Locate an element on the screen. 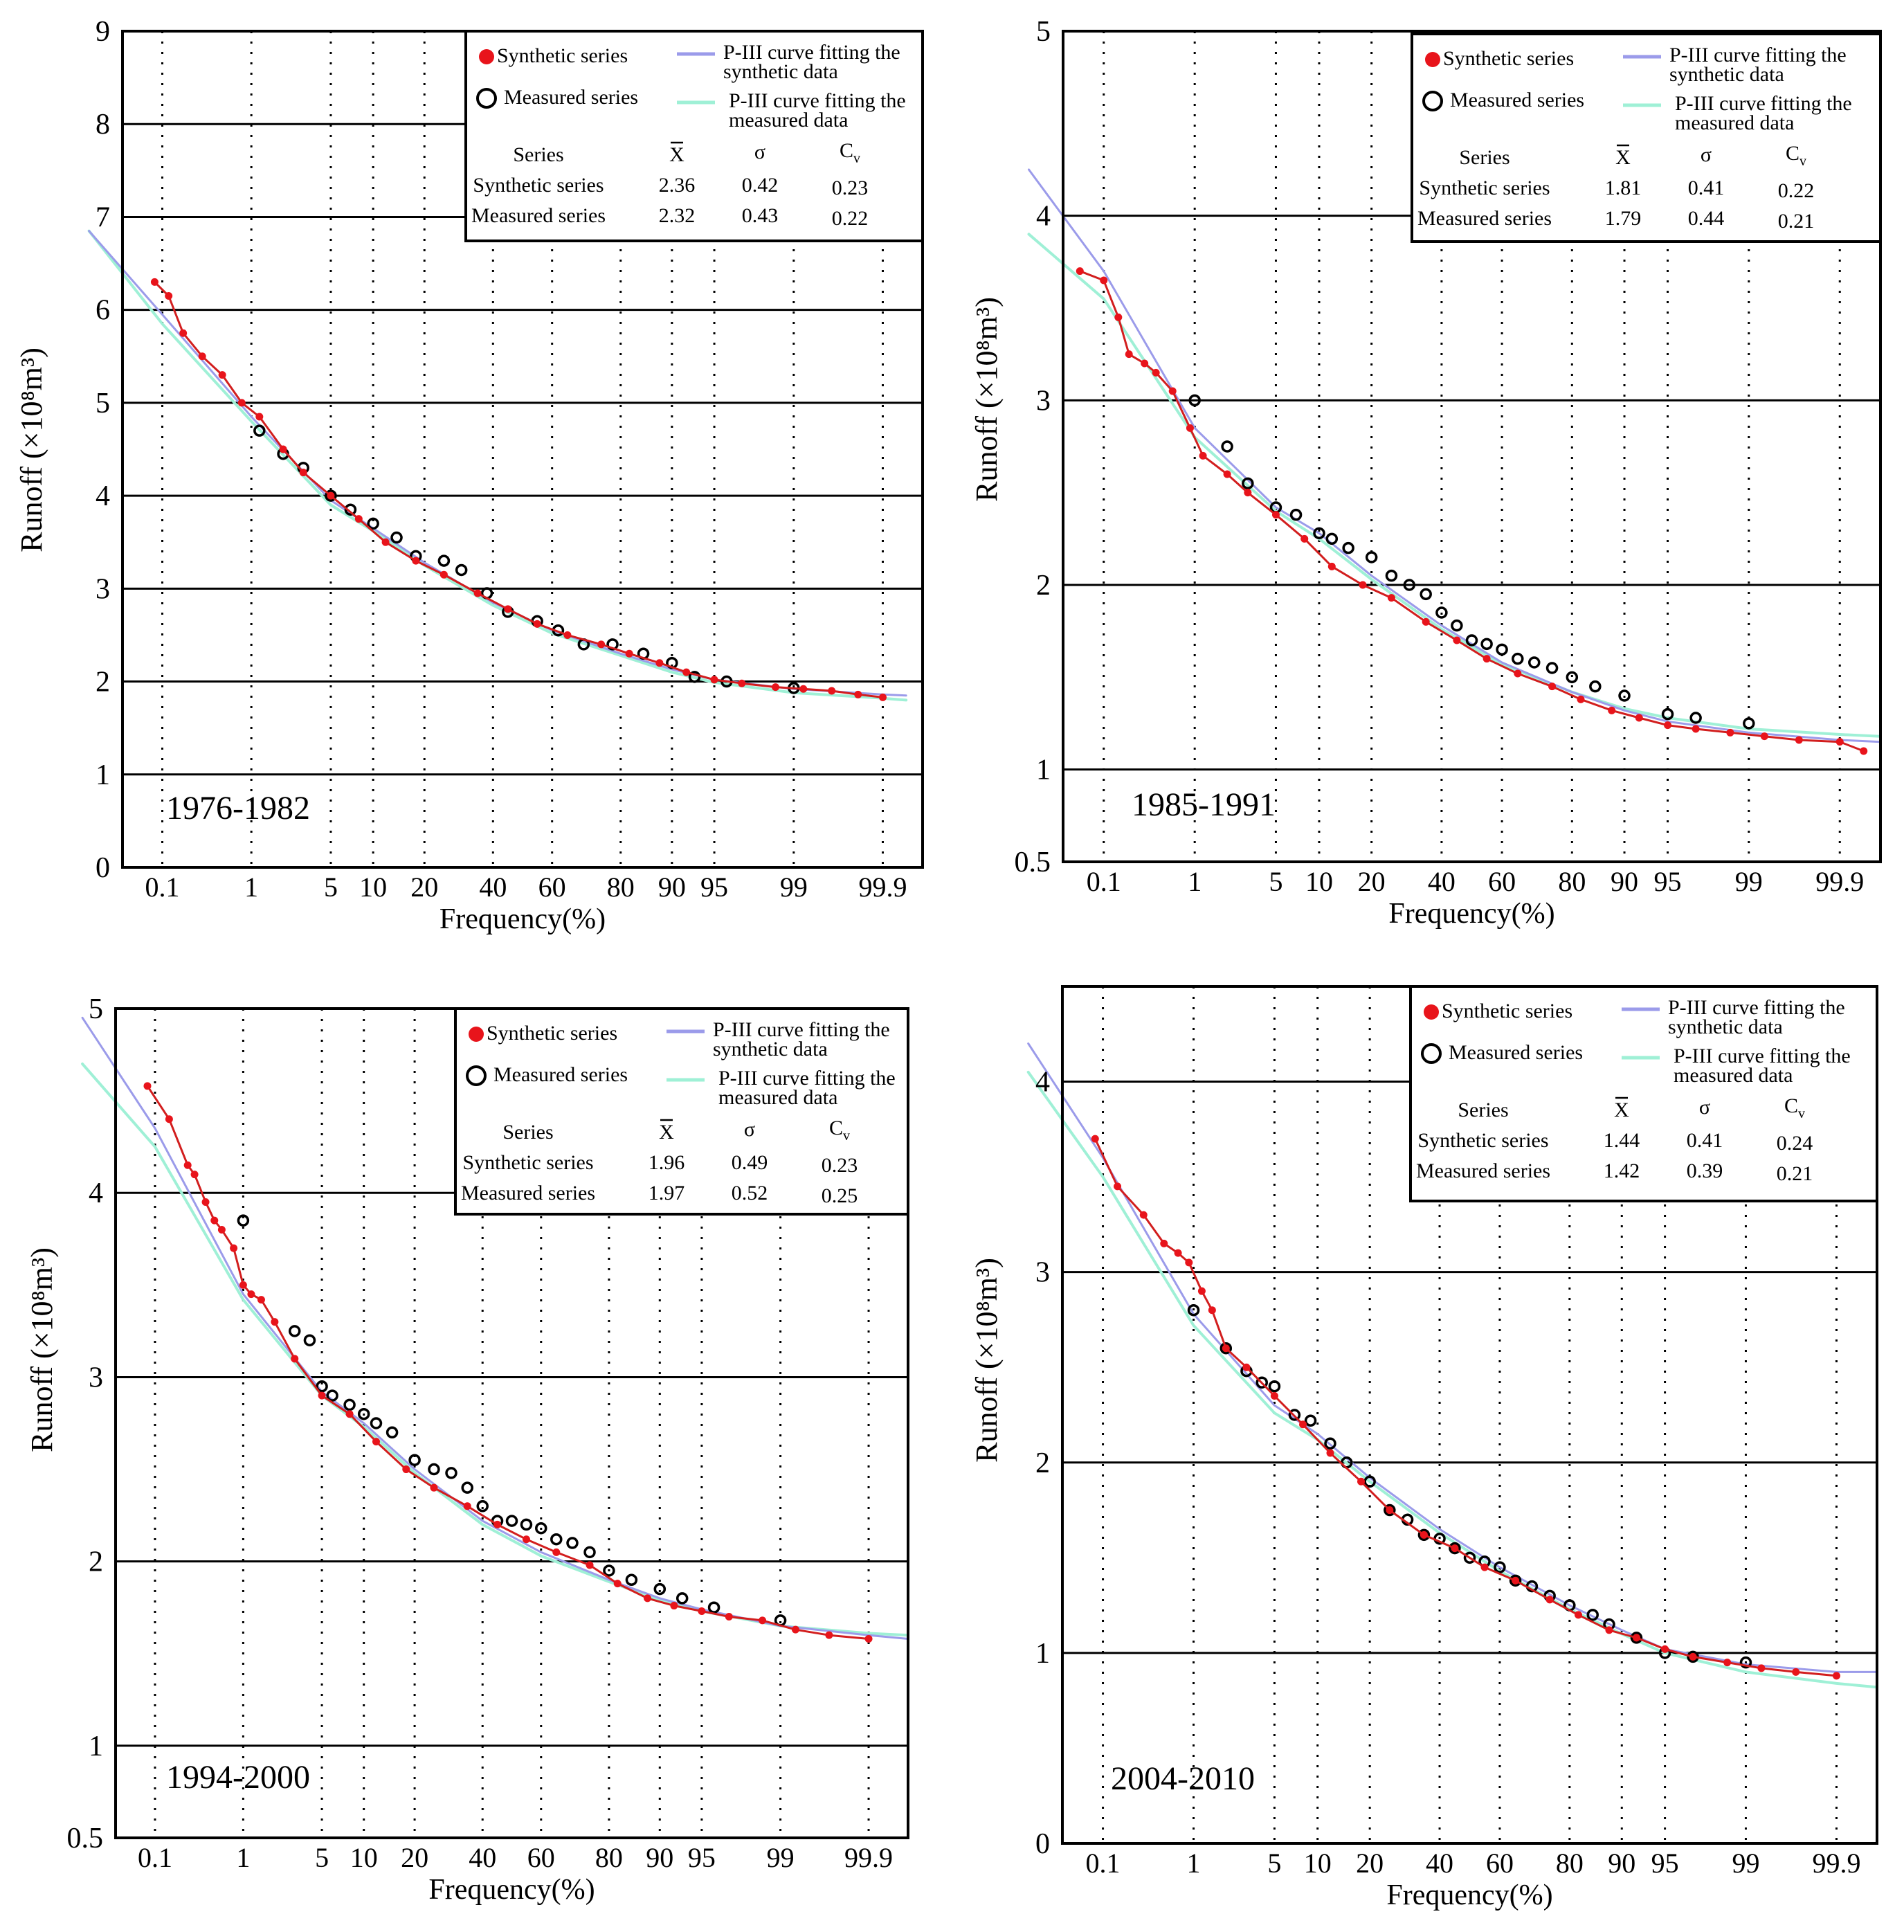 This screenshot has width=1904, height=1932. stats-header-cv-sub: v is located at coordinates (856, 159).